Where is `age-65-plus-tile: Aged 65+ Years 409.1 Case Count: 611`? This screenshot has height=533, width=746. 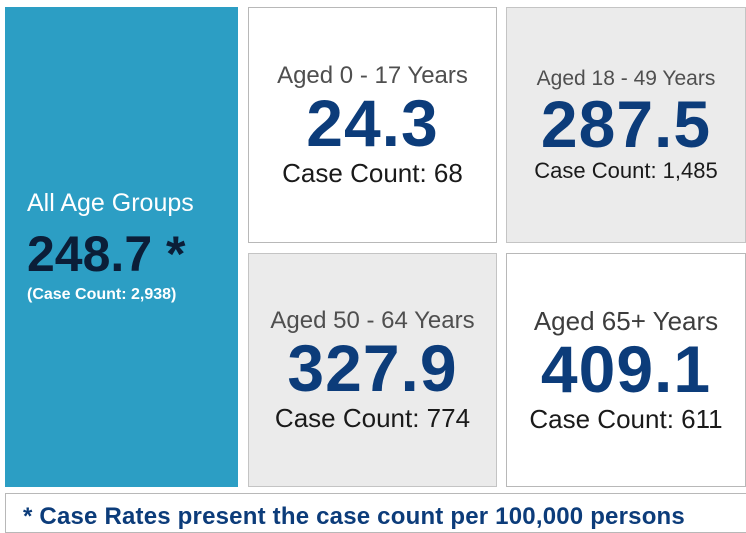
age-65-plus-tile: Aged 65+ Years 409.1 Case Count: 611 is located at coordinates (626, 370).